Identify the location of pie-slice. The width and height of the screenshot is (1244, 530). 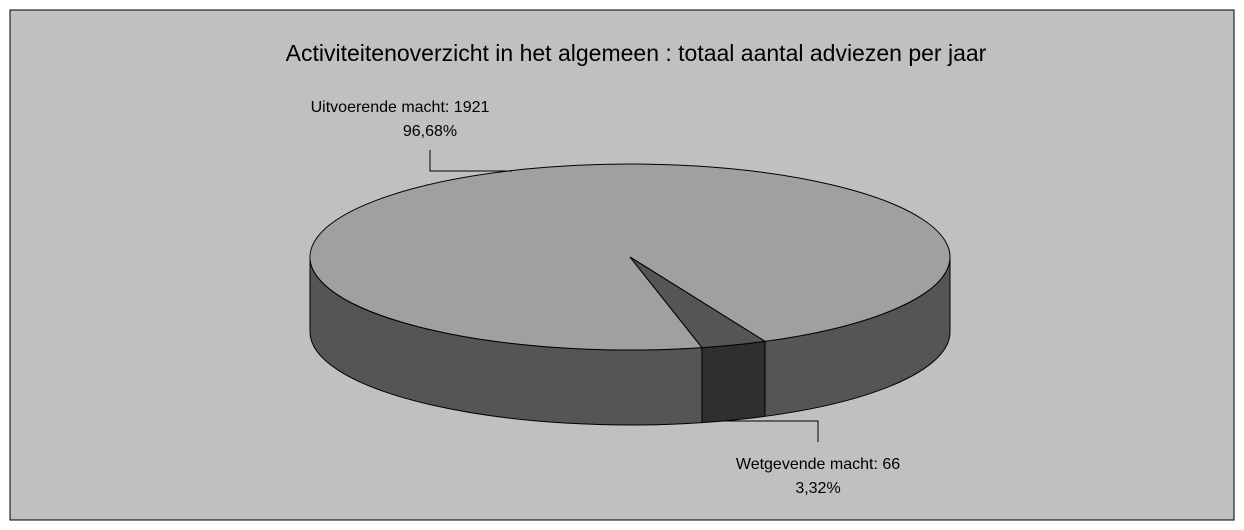
(698, 302).